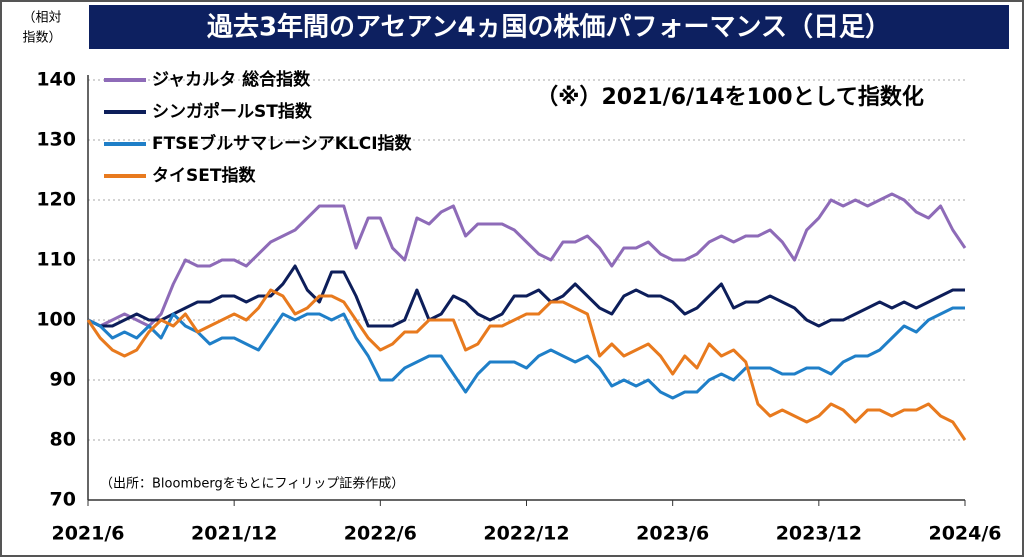  I want to click on legend-label: ジャカルタ 総合指数, so click(231, 79).